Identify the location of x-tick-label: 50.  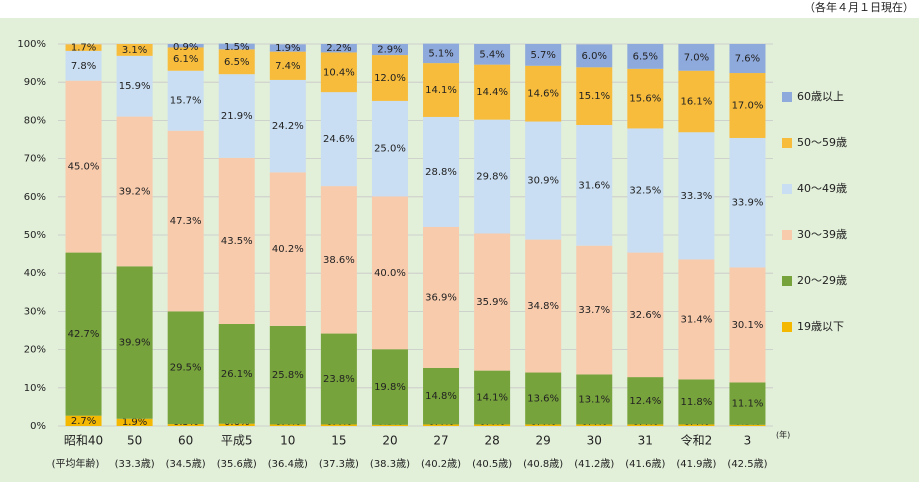
(134, 441).